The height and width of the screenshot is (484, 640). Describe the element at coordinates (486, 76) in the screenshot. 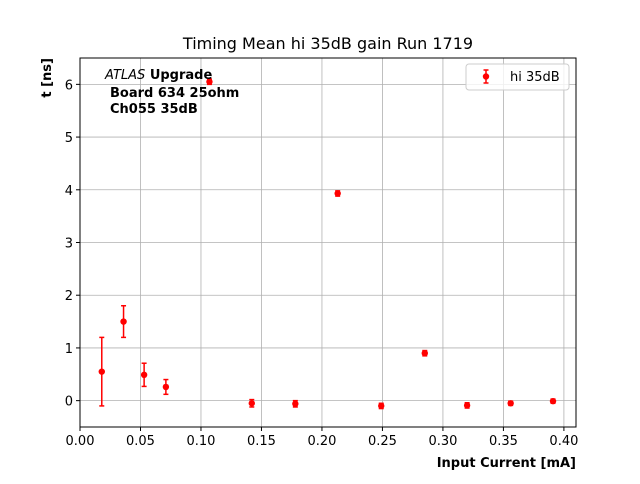

I see `legend-marker-icon` at that location.